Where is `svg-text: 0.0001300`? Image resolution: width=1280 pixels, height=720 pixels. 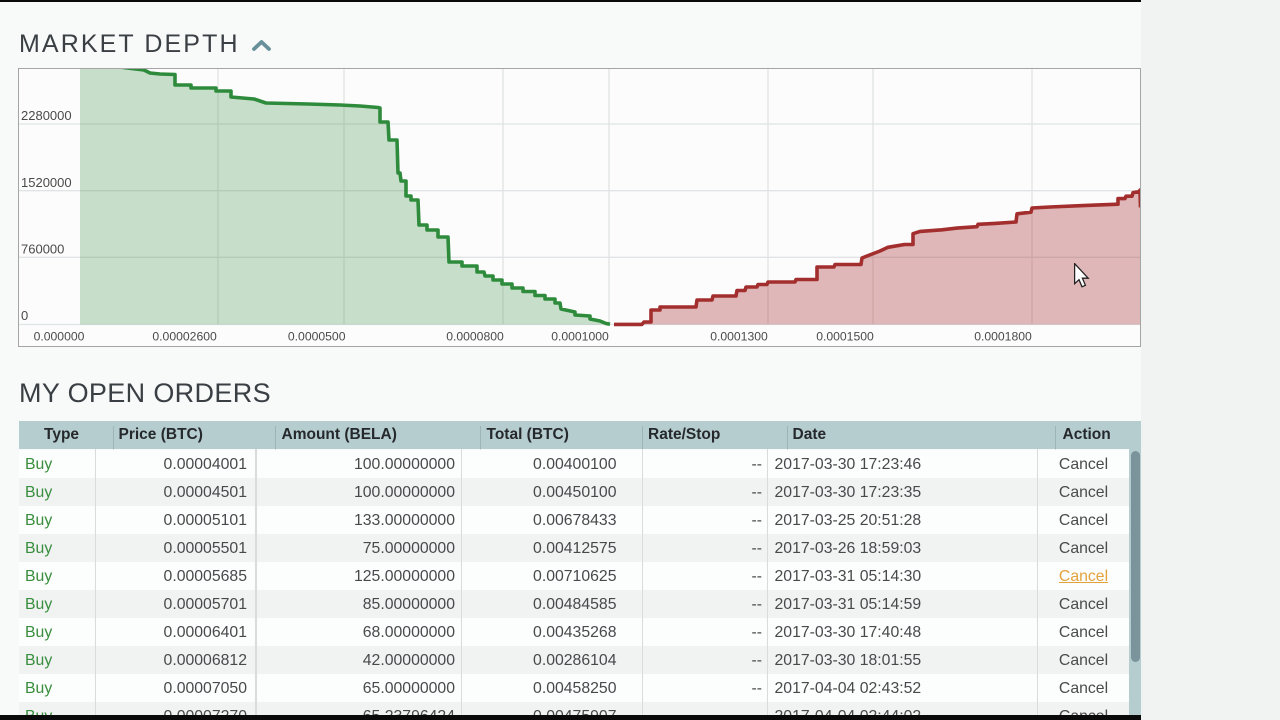 svg-text: 0.0001300 is located at coordinates (739, 337).